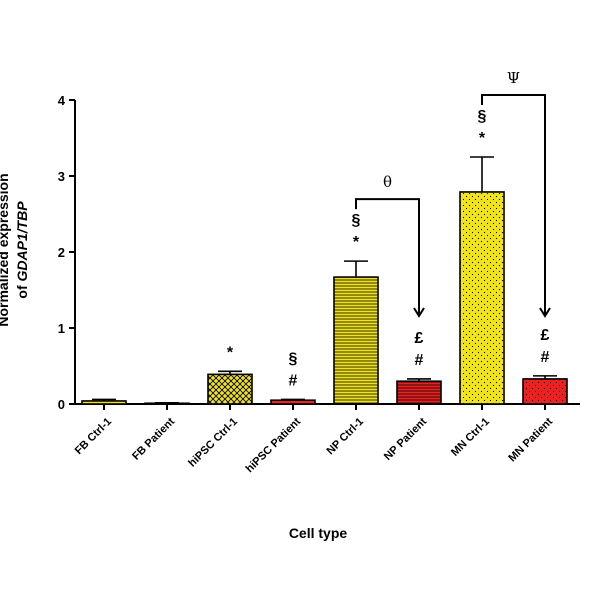 The width and height of the screenshot is (600, 600). I want to click on x-tick-label-7: MN Ctrl-1, so click(470, 437).